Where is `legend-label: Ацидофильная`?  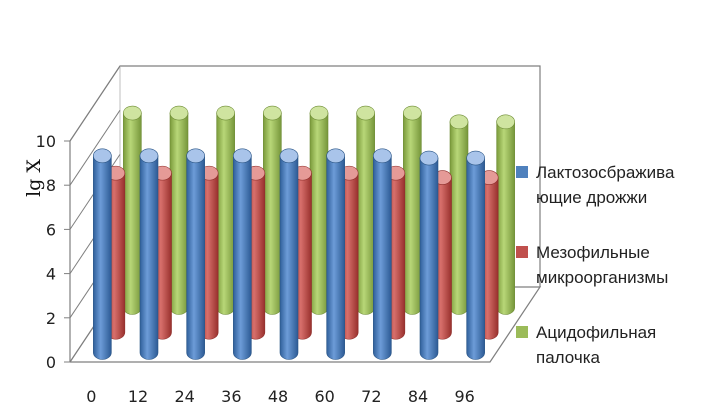 legend-label: Ацидофильная is located at coordinates (596, 332).